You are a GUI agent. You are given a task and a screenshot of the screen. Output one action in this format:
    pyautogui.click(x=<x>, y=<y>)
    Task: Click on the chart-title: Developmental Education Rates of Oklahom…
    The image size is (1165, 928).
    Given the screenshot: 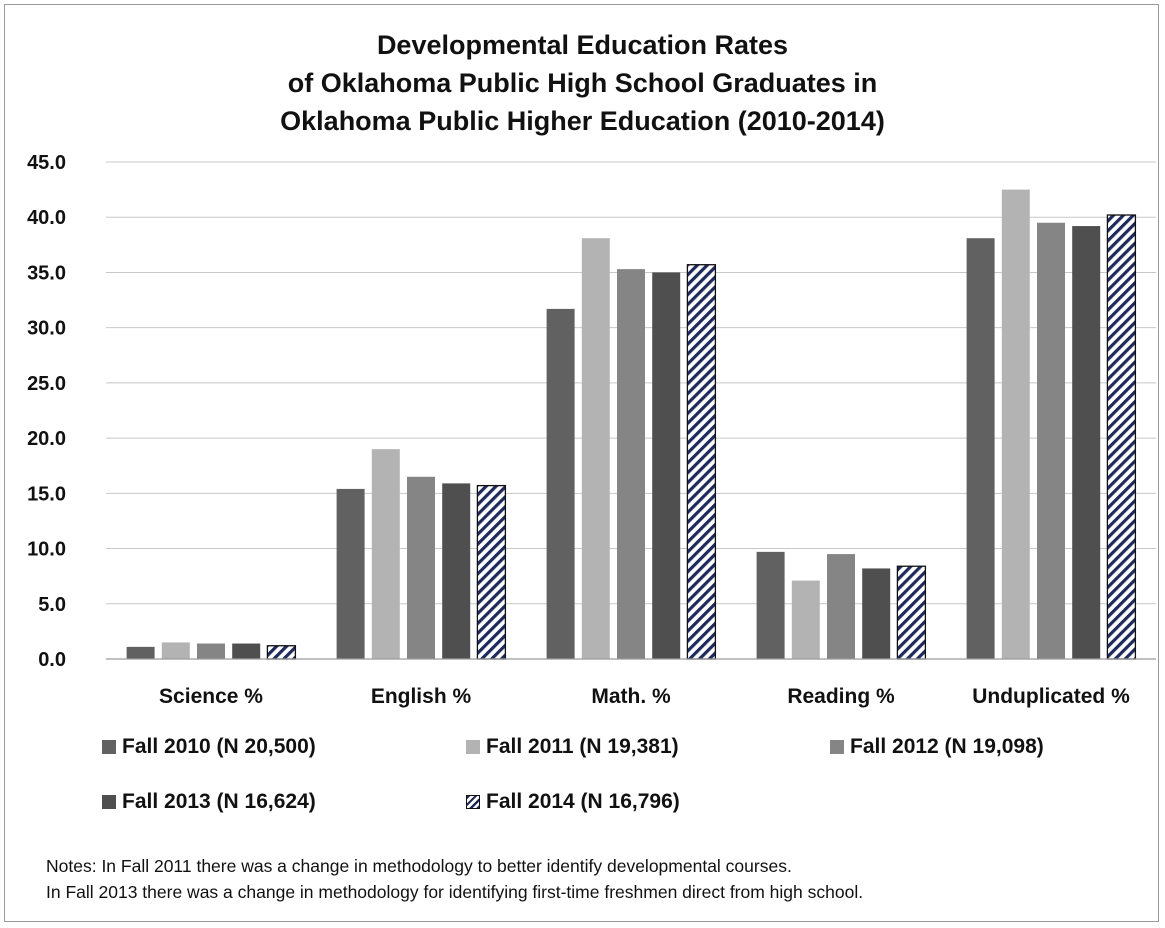 What is the action you would take?
    pyautogui.click(x=582, y=83)
    